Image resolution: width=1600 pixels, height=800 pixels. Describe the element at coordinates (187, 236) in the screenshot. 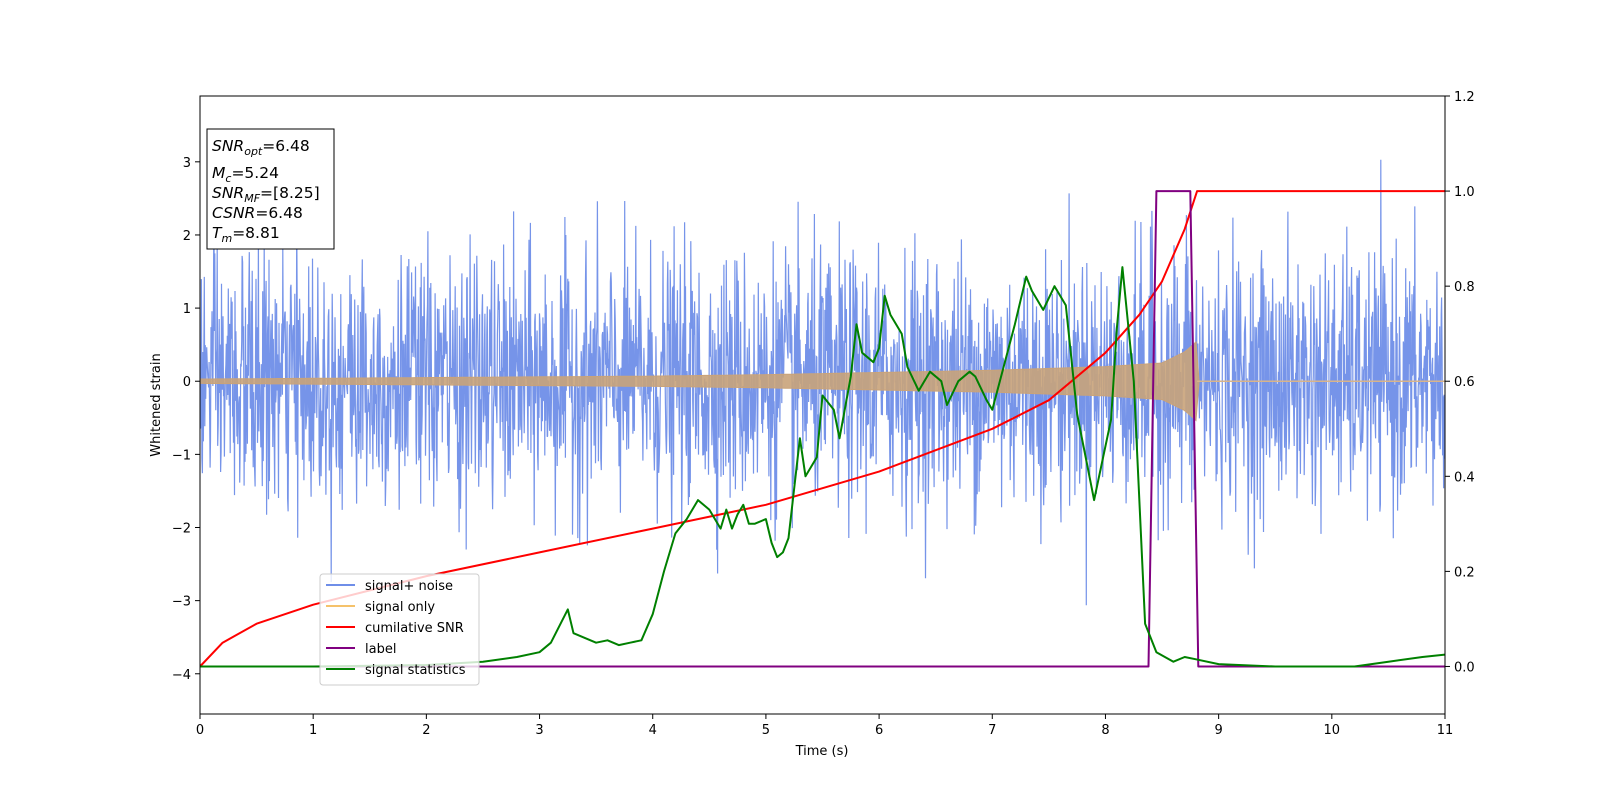

I see `y-tick-label: 2` at that location.